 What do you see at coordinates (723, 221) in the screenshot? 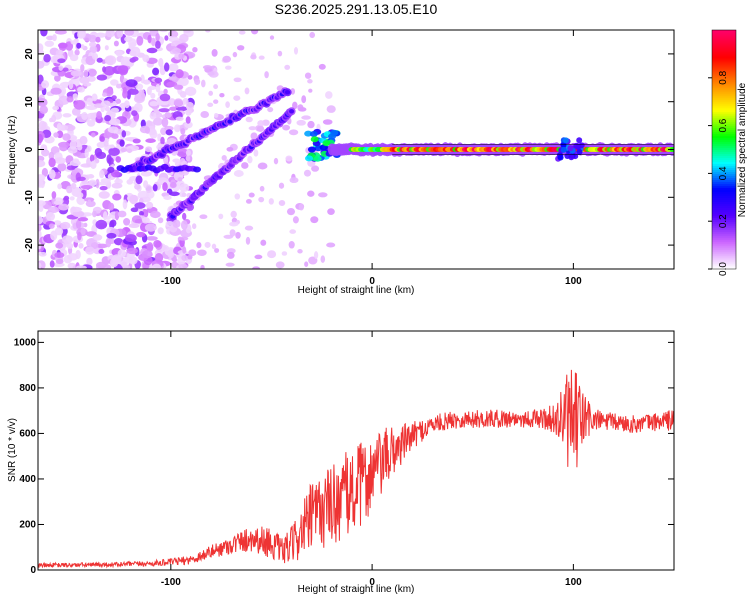
I see `colorbar-tick-label: 0.2` at bounding box center [723, 221].